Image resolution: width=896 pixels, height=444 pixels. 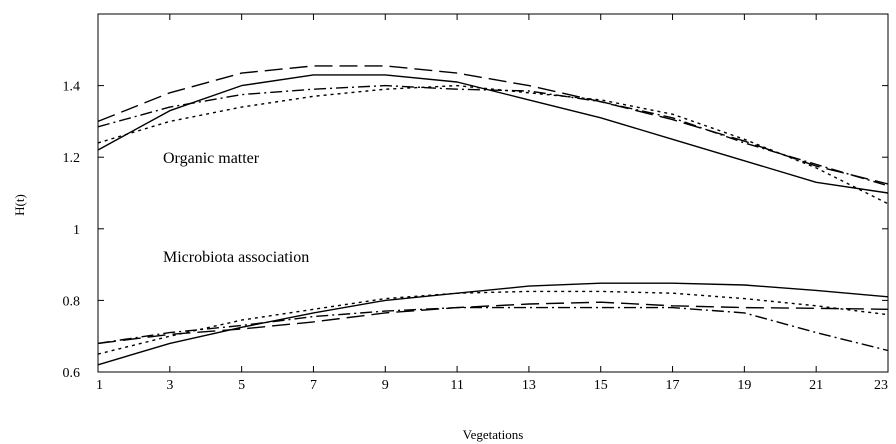 I want to click on x-tick-label: 23, so click(x=881, y=385).